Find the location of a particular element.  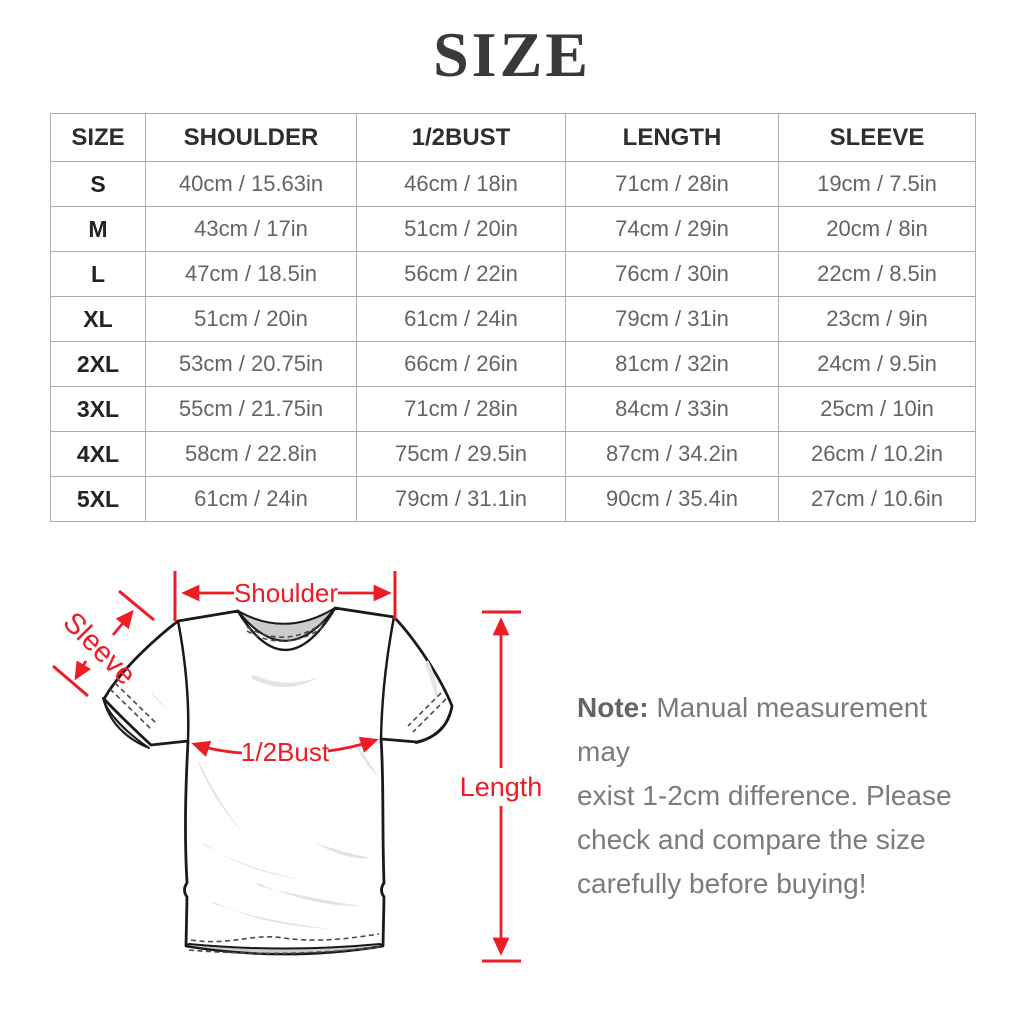

shoulder-annotation: Shoulder is located at coordinates (285, 596).